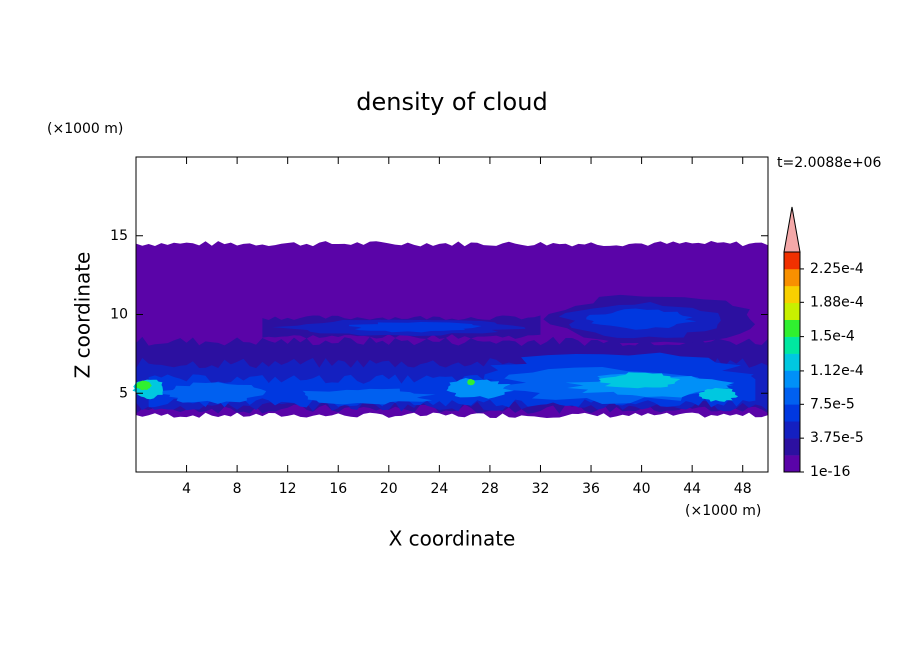 The image size is (904, 658). I want to click on x-tick-label: 24, so click(439, 489).